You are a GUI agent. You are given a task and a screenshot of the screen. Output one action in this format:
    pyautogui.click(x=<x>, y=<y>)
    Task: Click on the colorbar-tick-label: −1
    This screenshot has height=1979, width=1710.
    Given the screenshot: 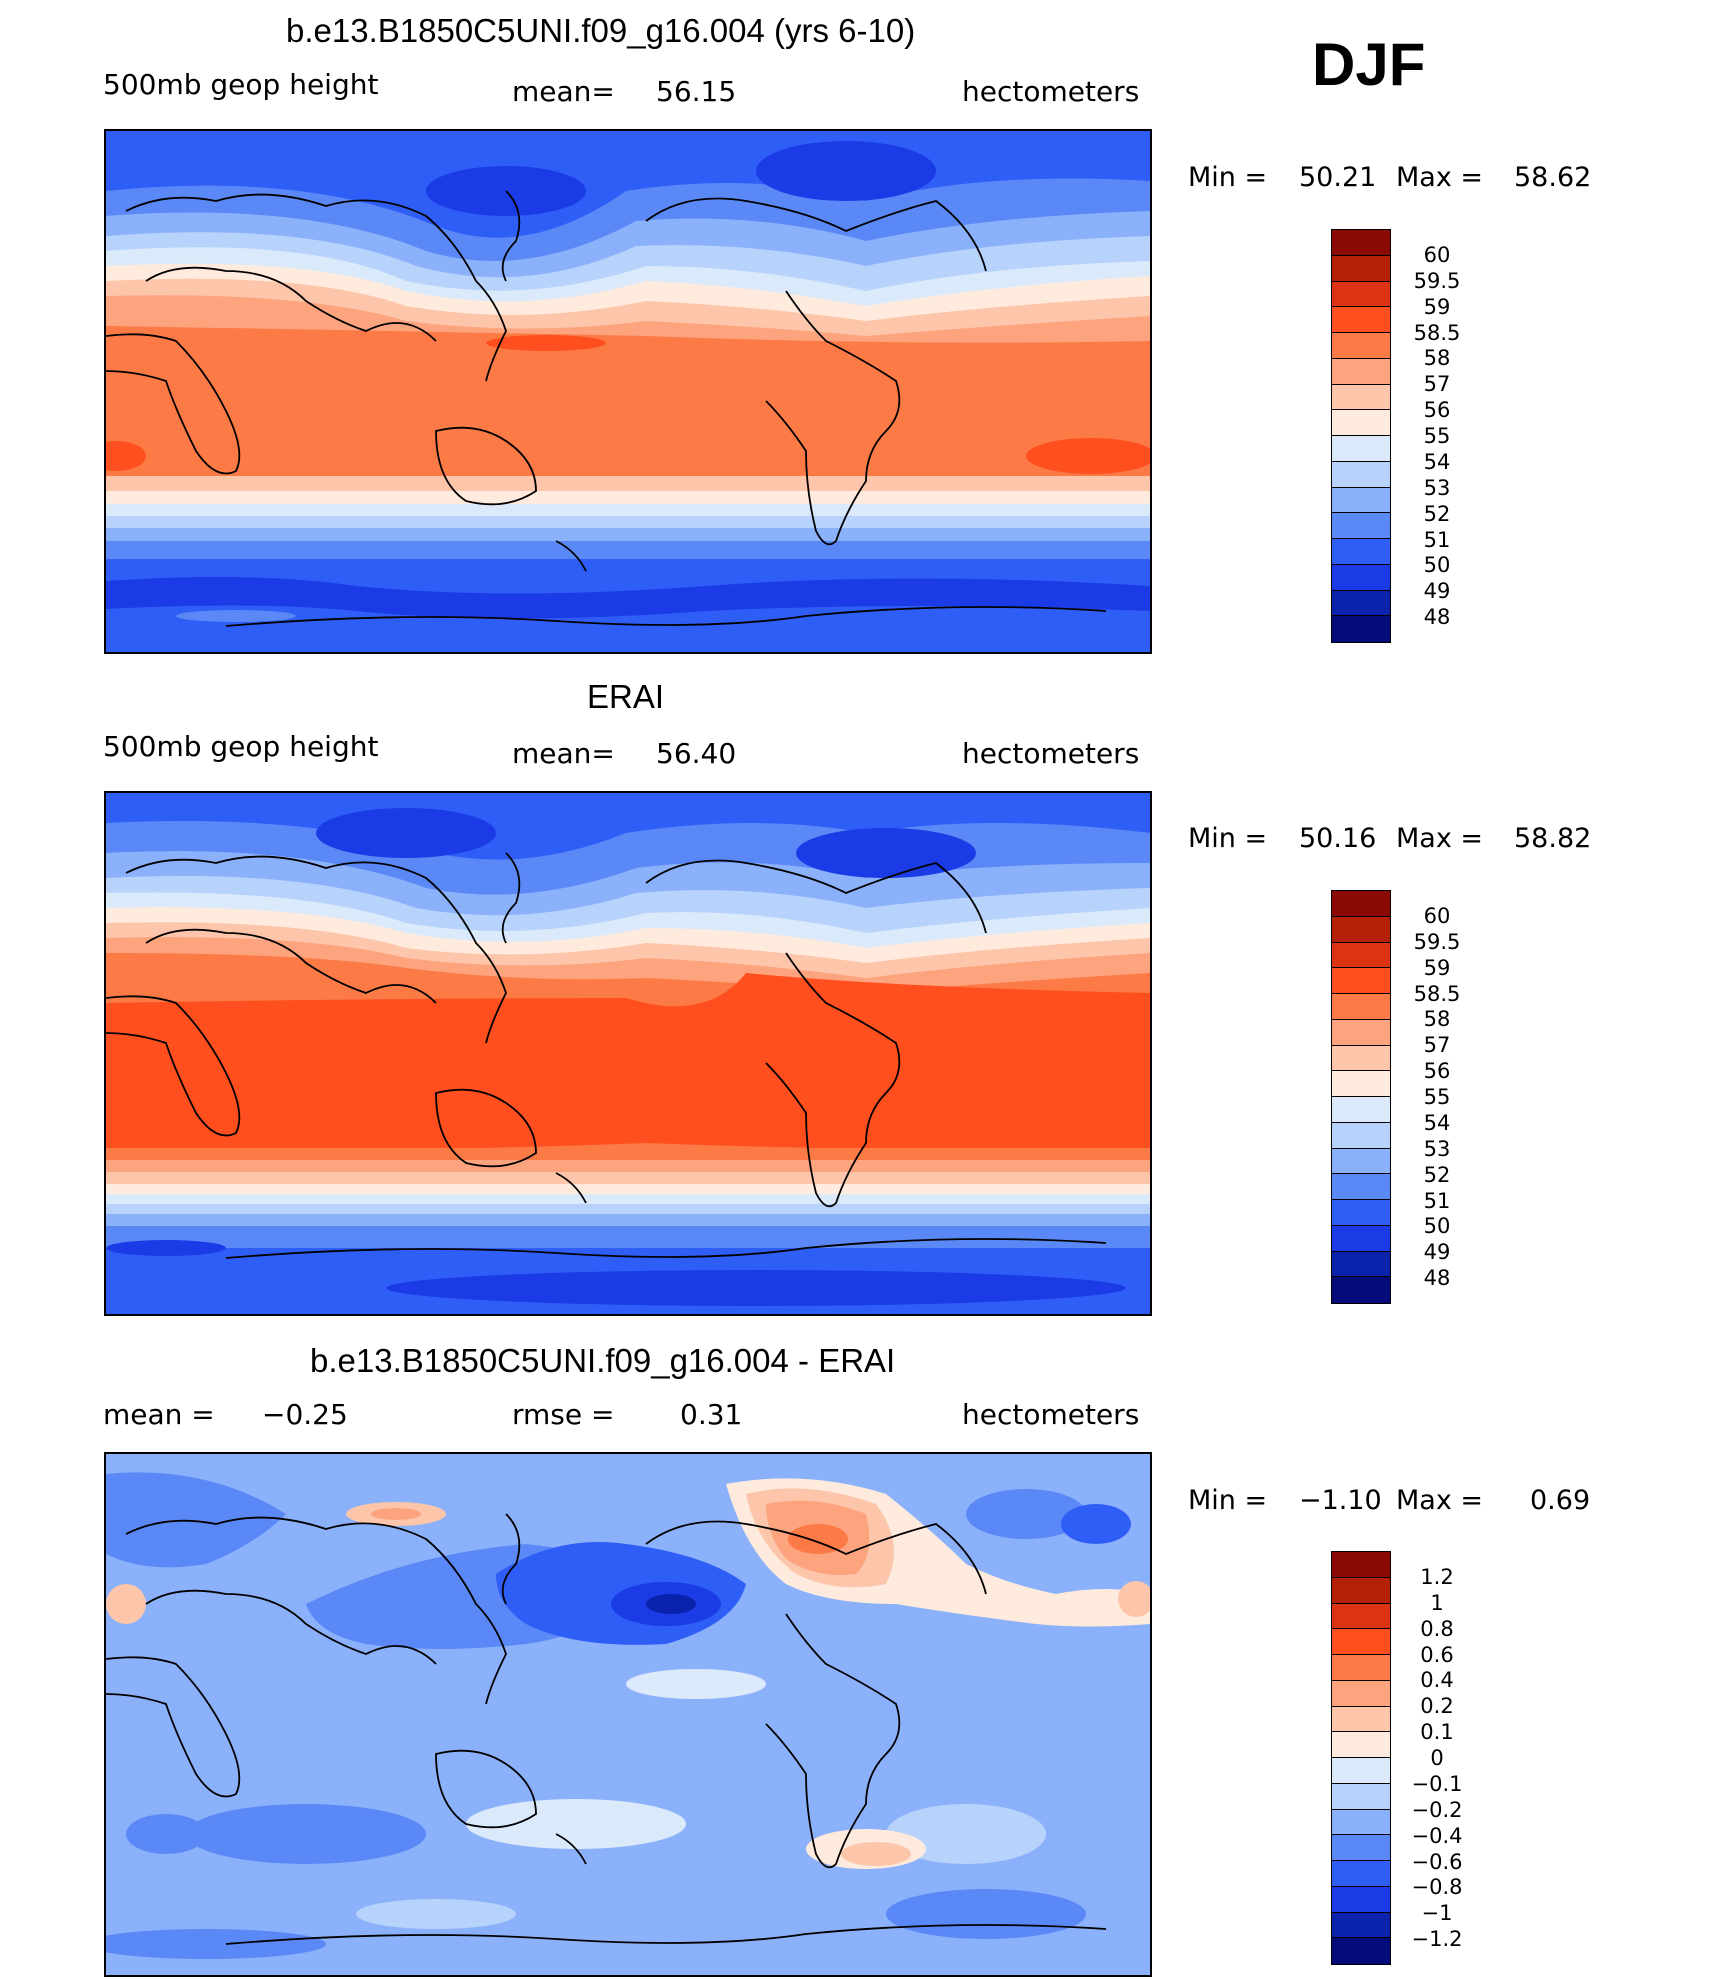 What is the action you would take?
    pyautogui.click(x=1437, y=1913)
    